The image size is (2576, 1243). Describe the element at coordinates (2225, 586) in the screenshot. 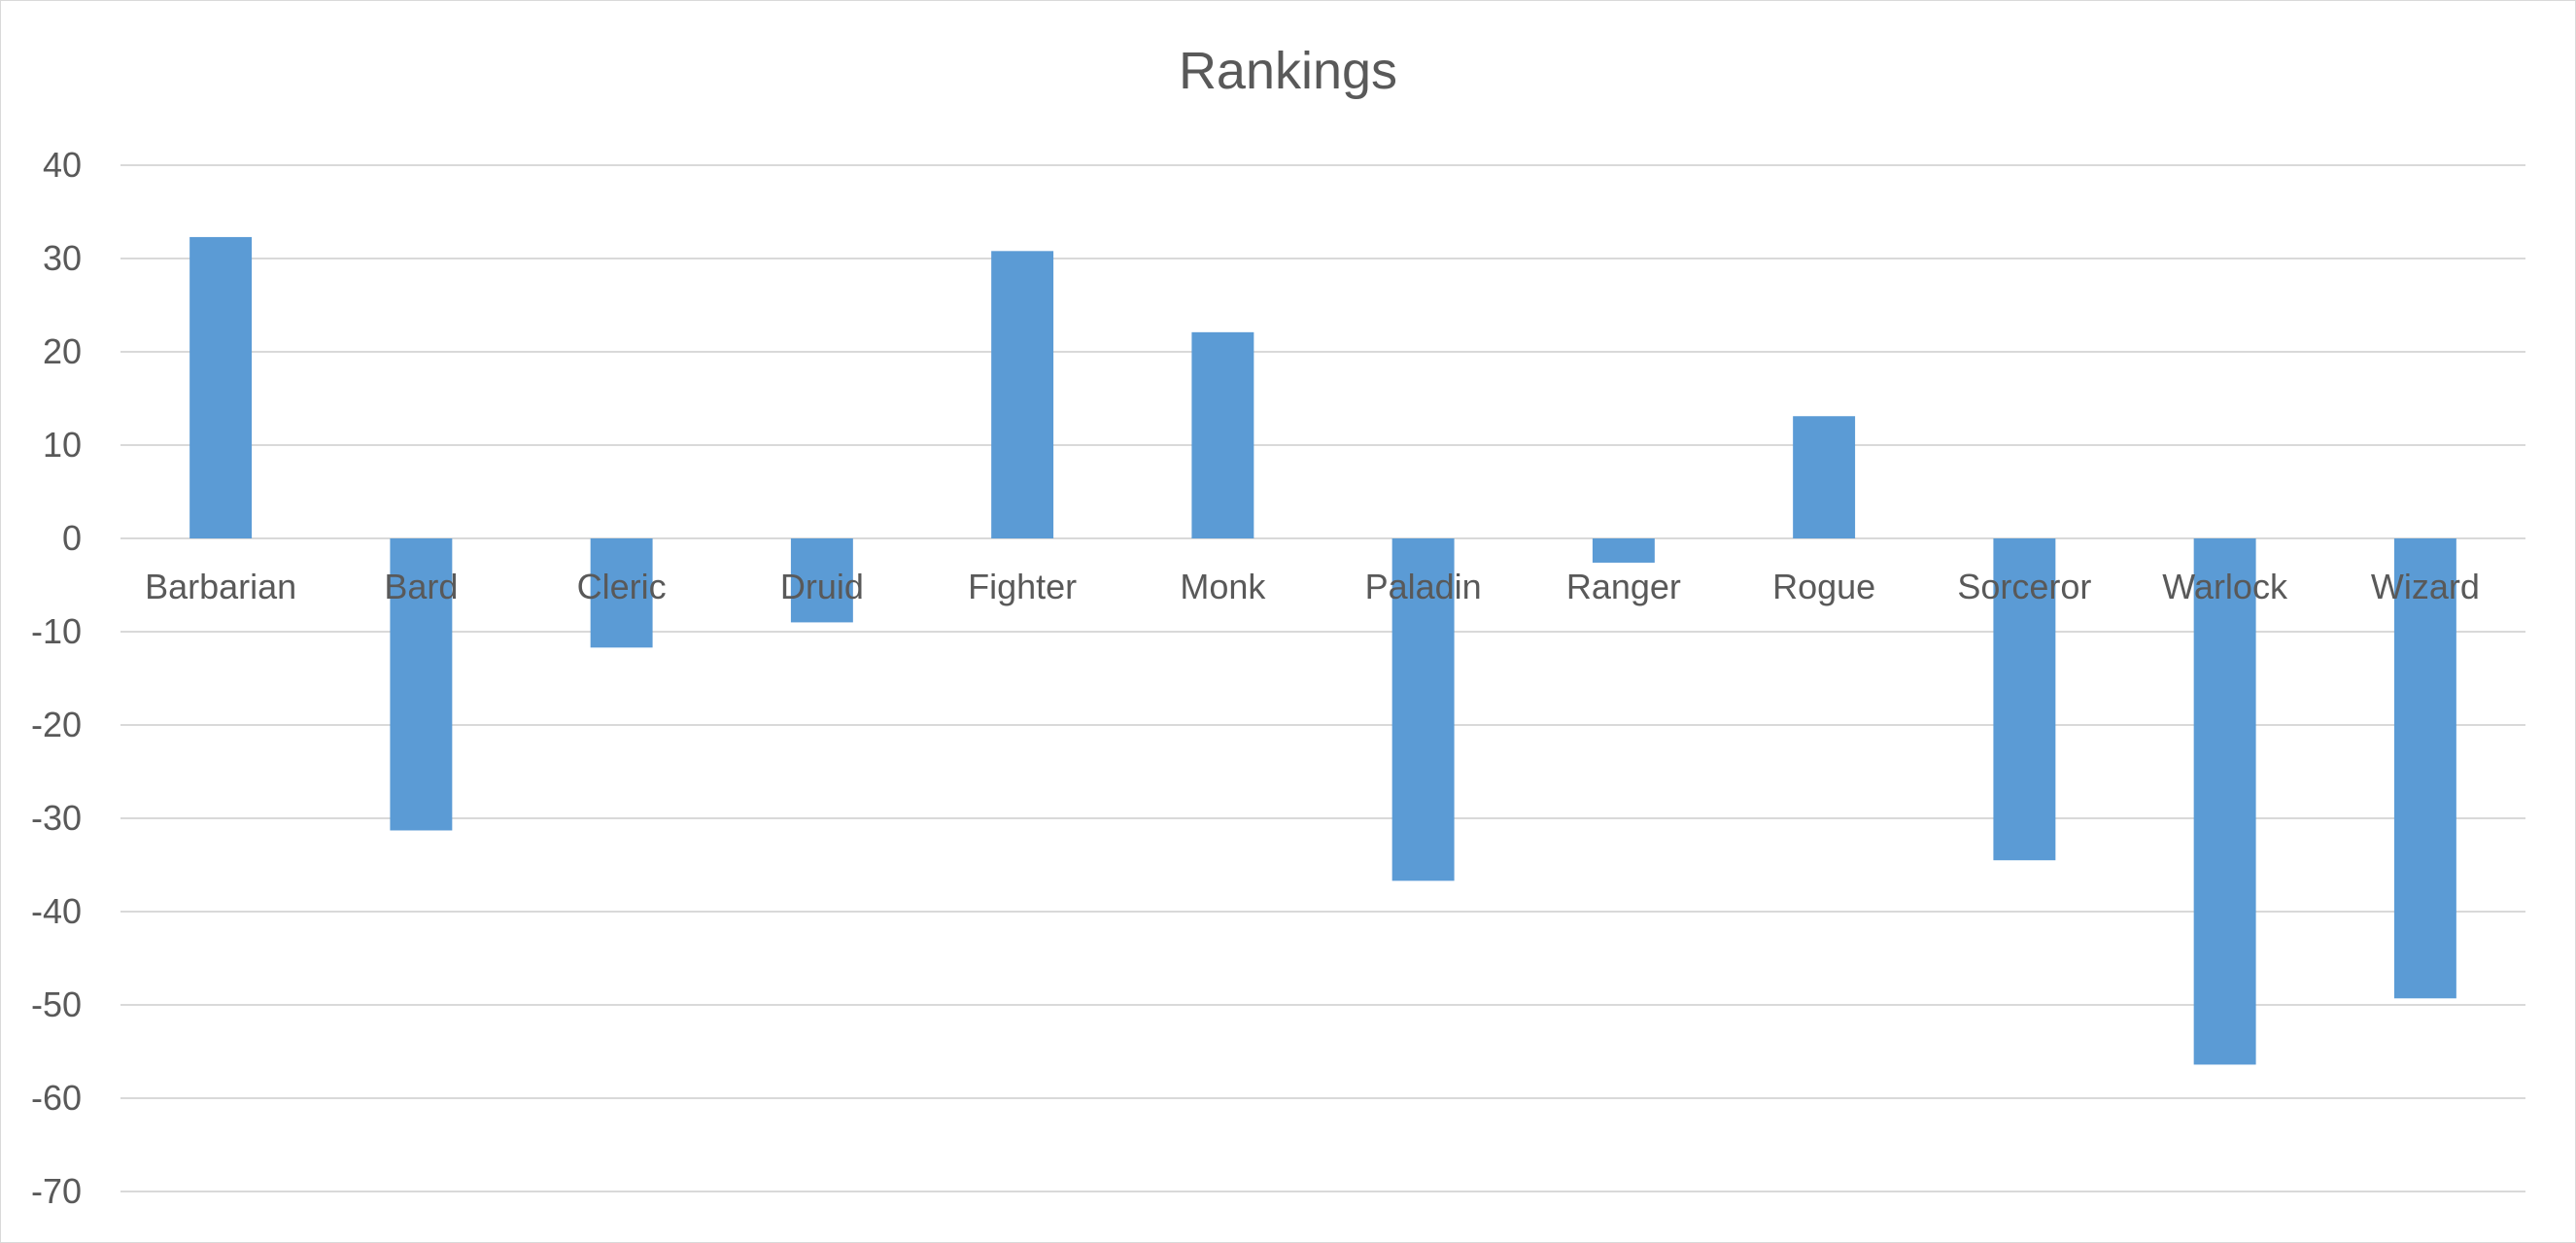

I see `category-label-warlock: Warlock` at that location.